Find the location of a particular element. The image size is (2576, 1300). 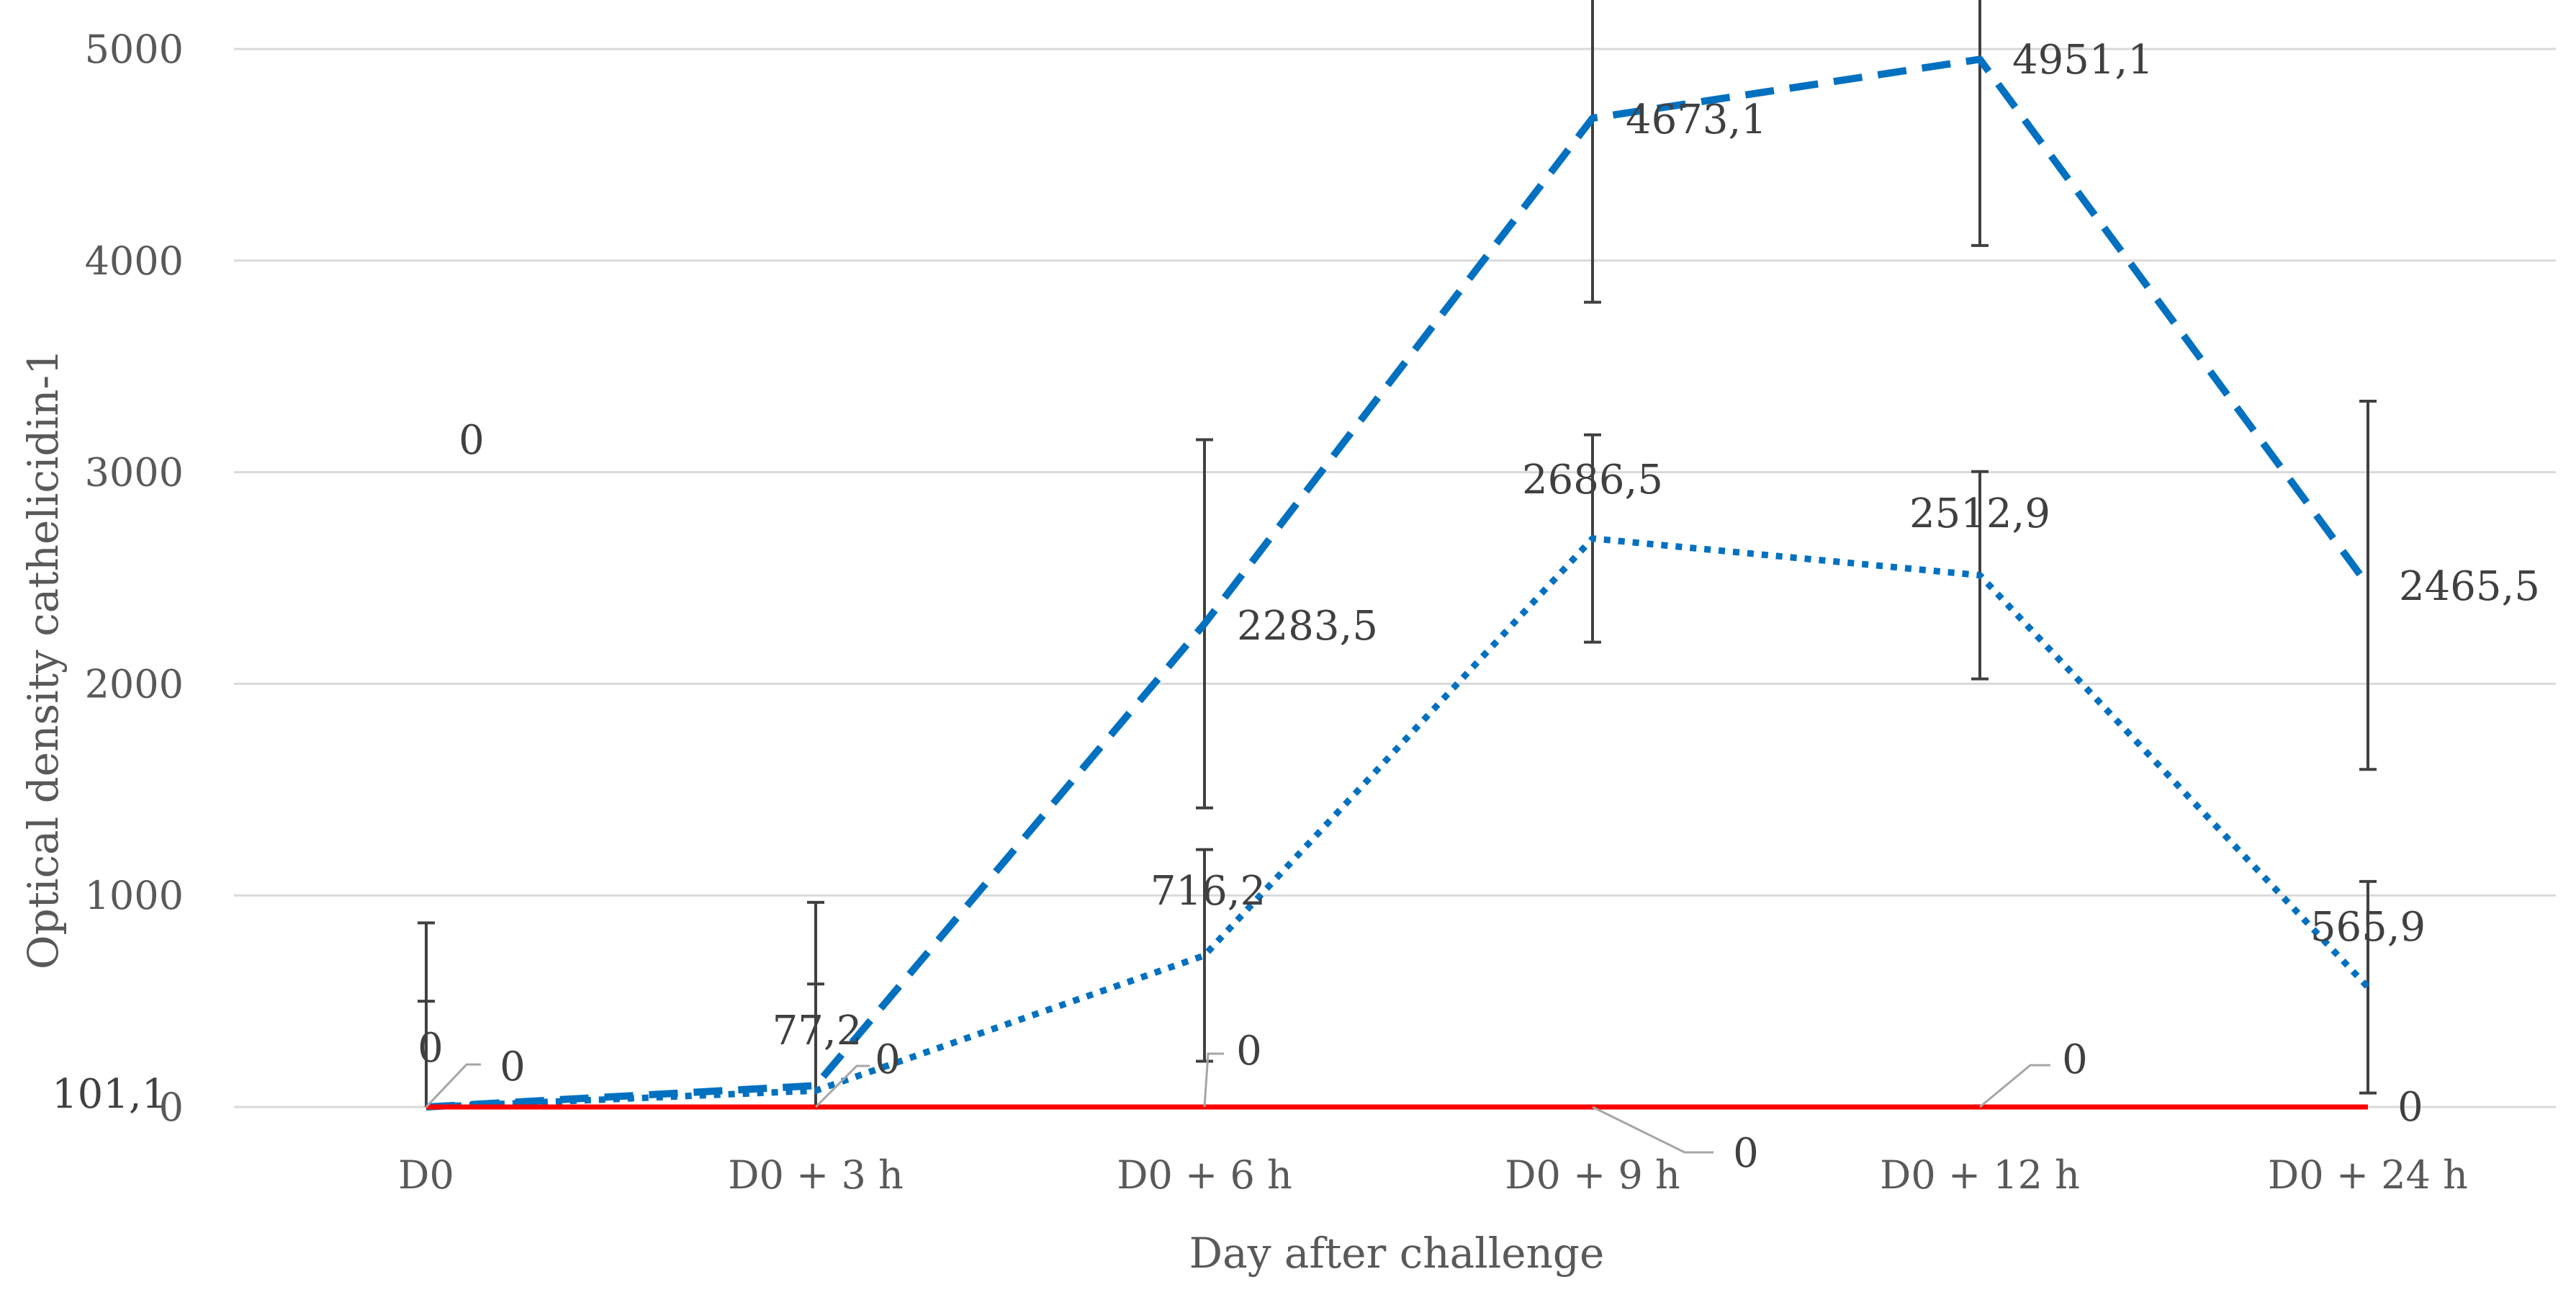

data-label: 4951,1 is located at coordinates (2082, 60).